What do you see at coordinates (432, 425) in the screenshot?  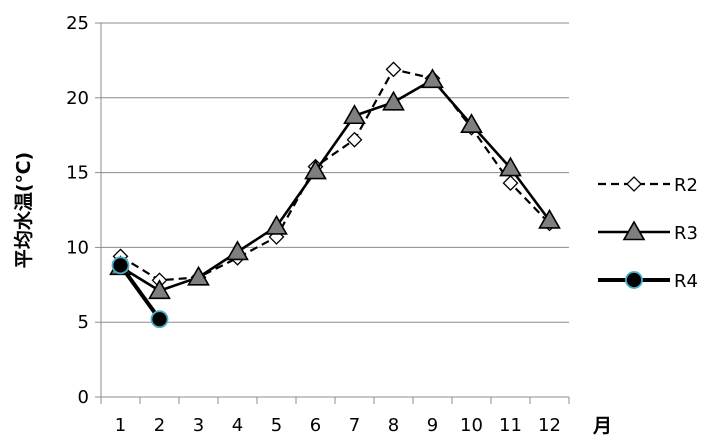 I see `x-tick-label: 9` at bounding box center [432, 425].